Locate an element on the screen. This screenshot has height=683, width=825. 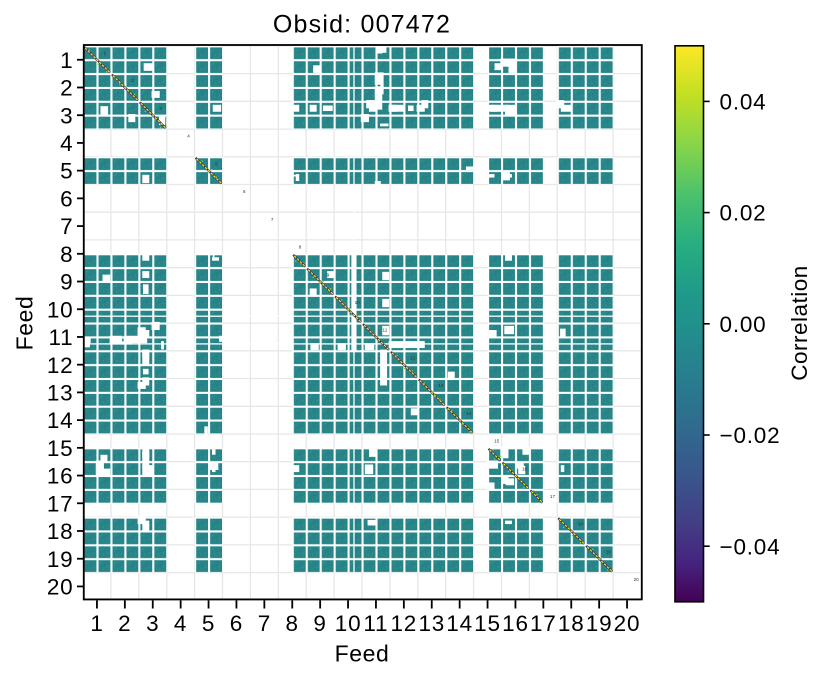
svg-text: −0.04 is located at coordinates (750, 546).